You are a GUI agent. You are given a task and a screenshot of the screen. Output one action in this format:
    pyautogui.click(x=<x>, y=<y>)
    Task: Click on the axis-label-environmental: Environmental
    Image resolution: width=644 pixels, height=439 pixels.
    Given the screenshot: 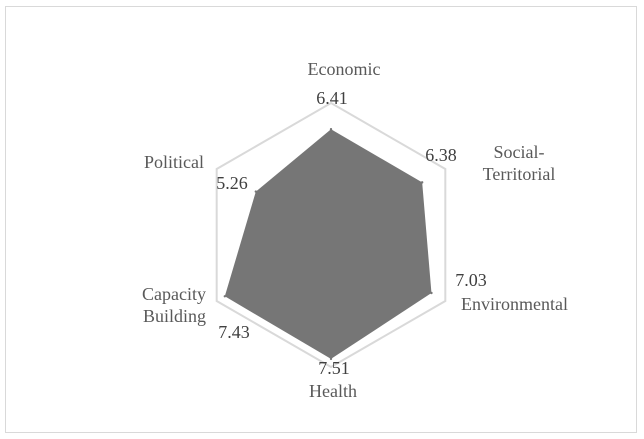 What is the action you would take?
    pyautogui.click(x=514, y=304)
    